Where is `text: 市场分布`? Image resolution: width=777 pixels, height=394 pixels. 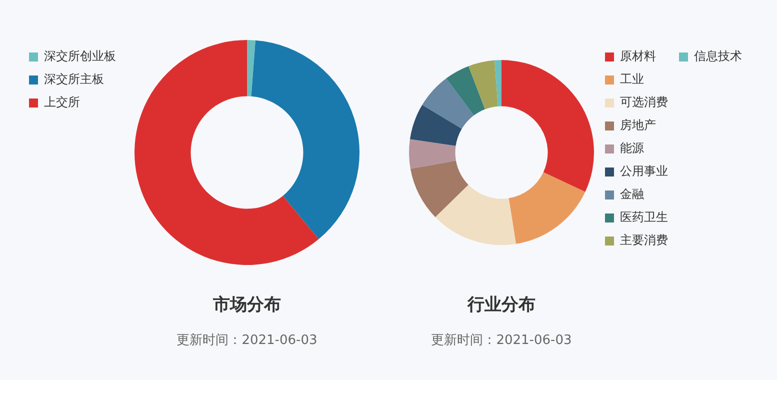
text: 市场分布 is located at coordinates (247, 305).